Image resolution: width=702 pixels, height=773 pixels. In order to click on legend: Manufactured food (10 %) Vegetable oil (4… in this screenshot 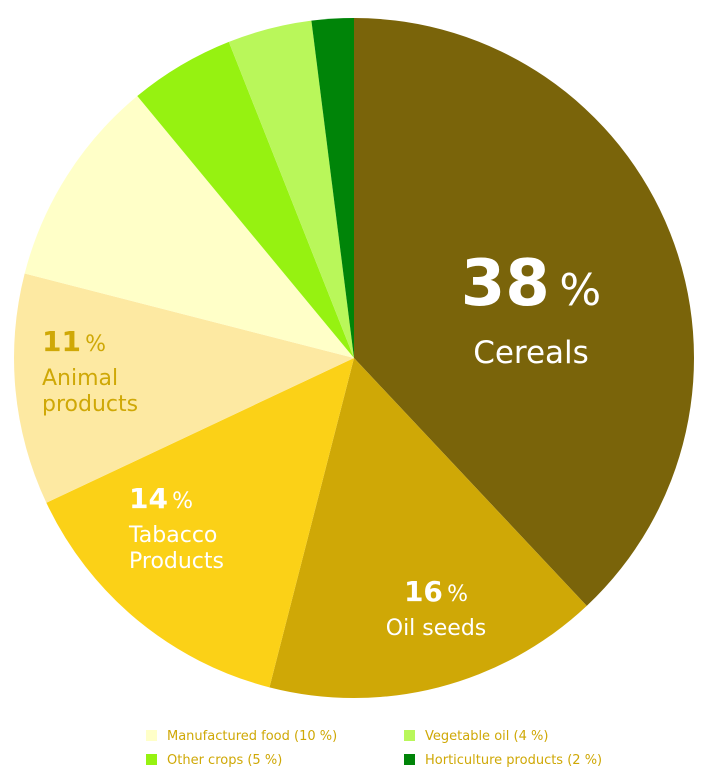, I will do `click(374, 748)`.